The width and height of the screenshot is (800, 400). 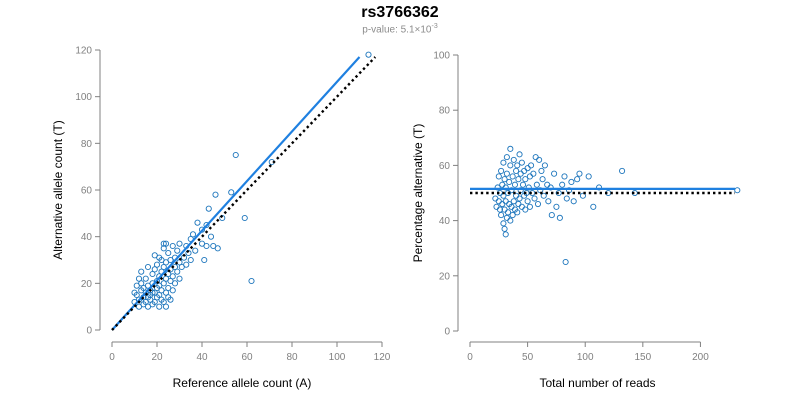 I want to click on x-tick-label: 40, so click(x=202, y=357).